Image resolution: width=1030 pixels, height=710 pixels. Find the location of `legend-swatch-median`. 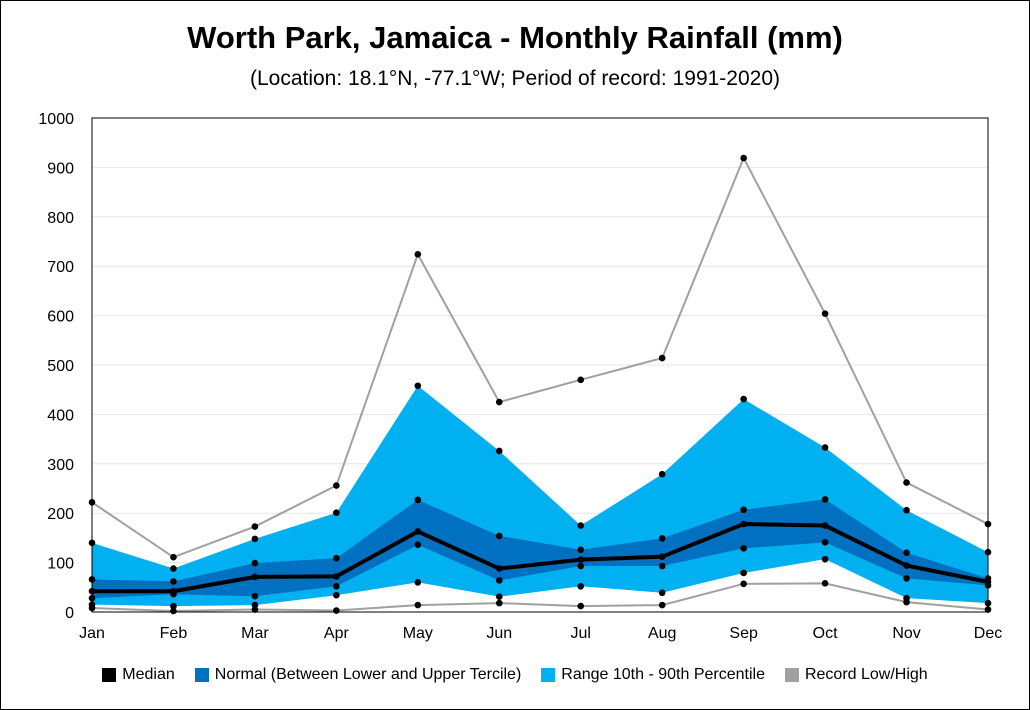

legend-swatch-median is located at coordinates (109, 675).